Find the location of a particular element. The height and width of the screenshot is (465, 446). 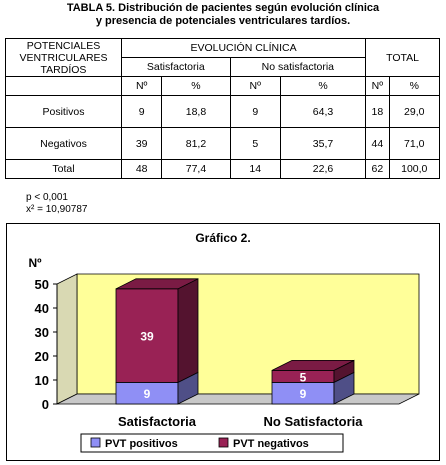

table-cell: 18,8 is located at coordinates (196, 111).